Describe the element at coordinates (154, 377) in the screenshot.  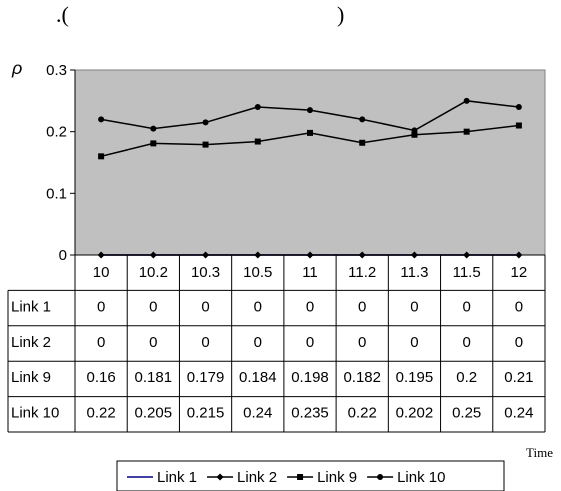
I see `table-cell-link-9: 0.181` at that location.